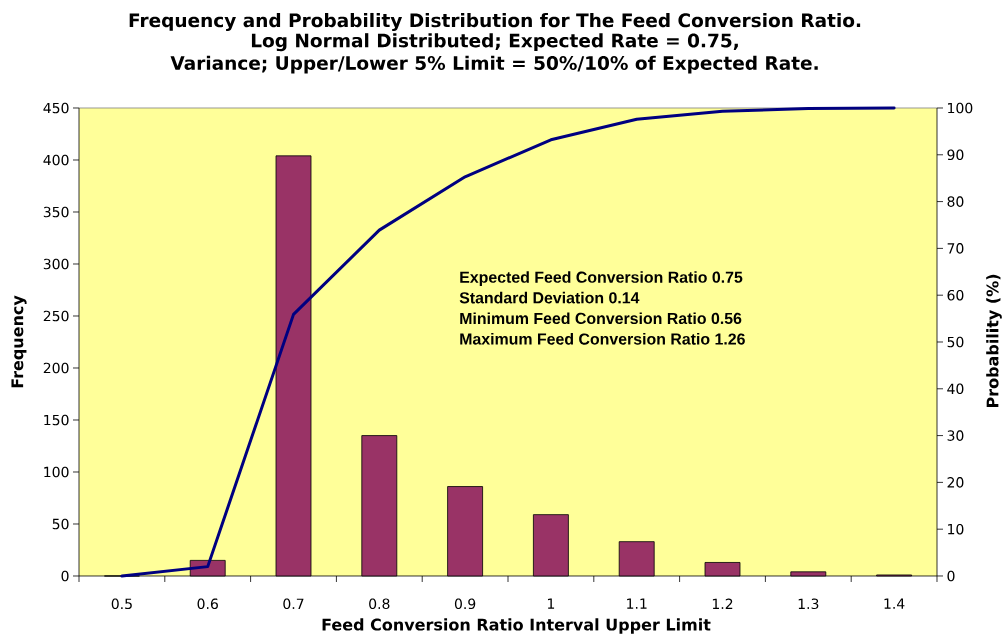 The height and width of the screenshot is (635, 1005). What do you see at coordinates (951, 576) in the screenshot?
I see `y2-tick-label: 0` at bounding box center [951, 576].